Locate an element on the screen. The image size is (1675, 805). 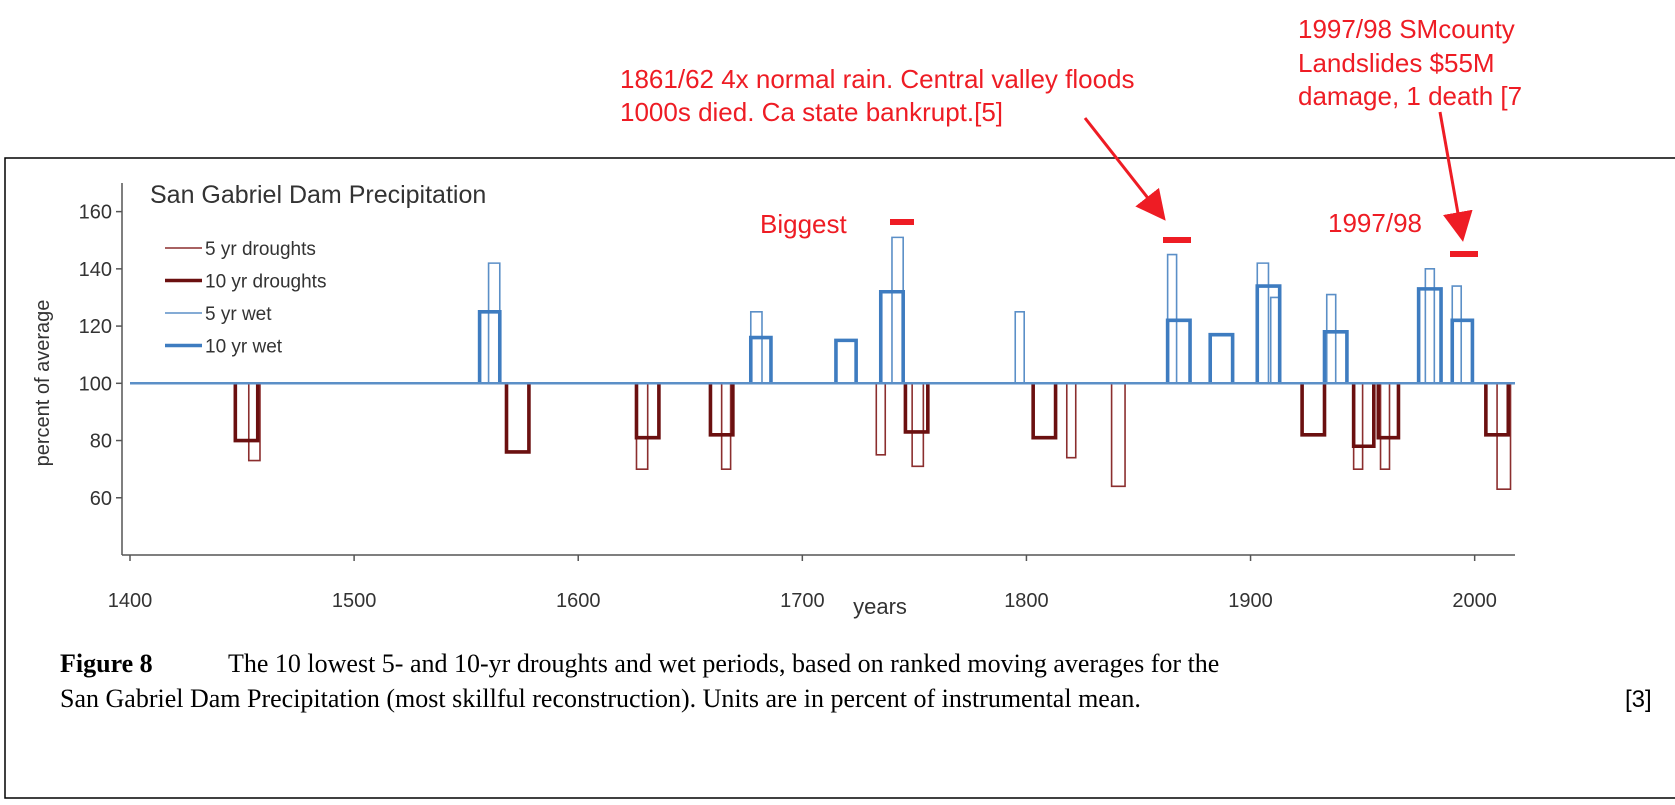
annotation: Biggest is located at coordinates (803, 224).